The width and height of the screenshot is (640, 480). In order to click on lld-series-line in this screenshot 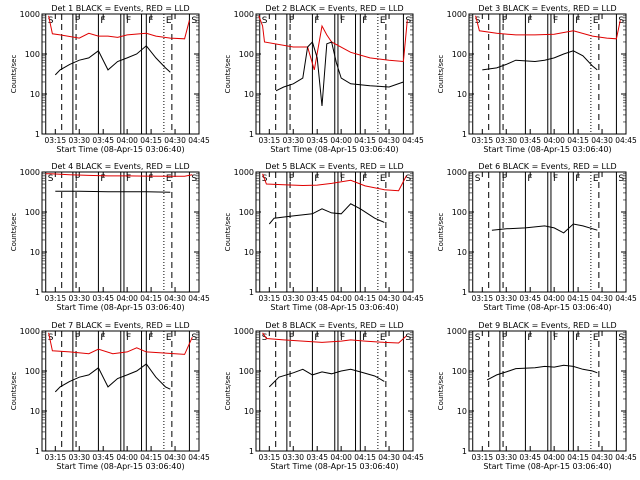, I will do `click(119, 175)`.